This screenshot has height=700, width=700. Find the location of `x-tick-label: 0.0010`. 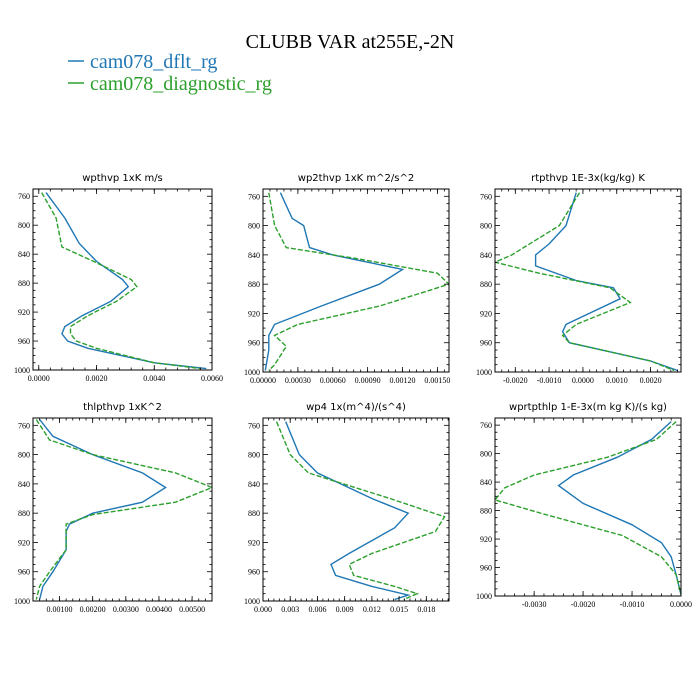

x-tick-label: 0.0010 is located at coordinates (617, 380).